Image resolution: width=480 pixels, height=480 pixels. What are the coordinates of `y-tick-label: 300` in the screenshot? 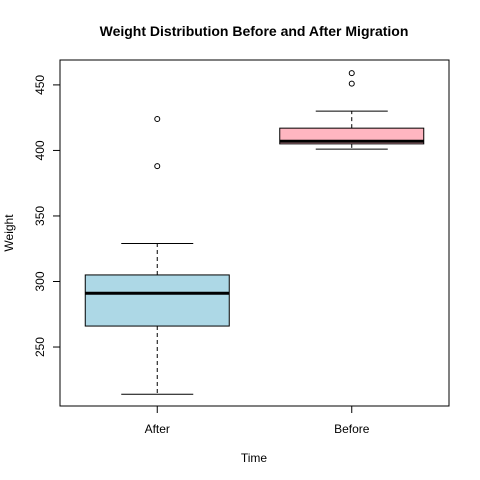 It's located at (40, 281).